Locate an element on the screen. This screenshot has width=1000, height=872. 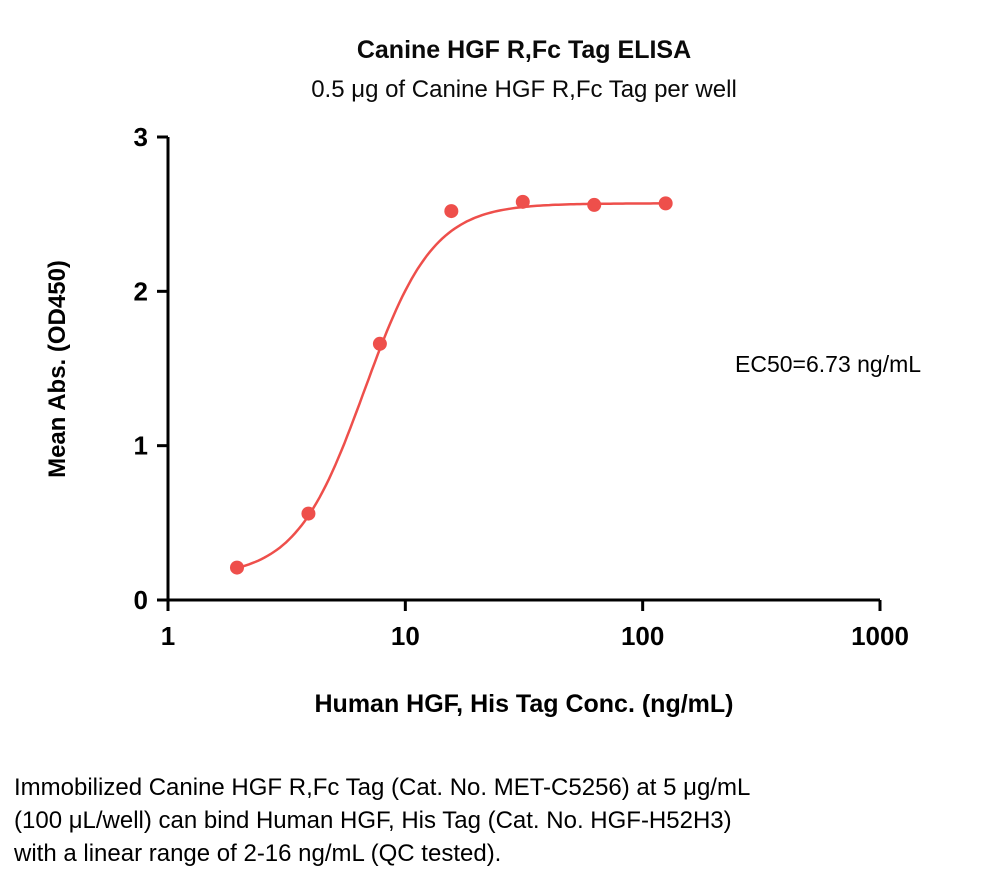
x-tick-label: 10 is located at coordinates (405, 636).